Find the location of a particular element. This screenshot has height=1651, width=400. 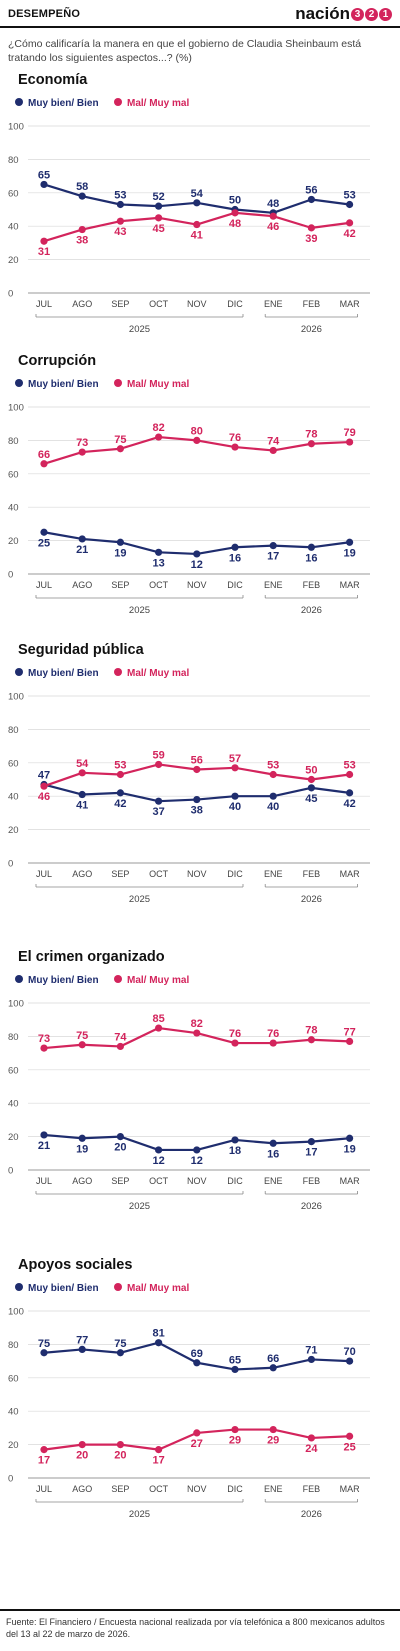

logo-digit-2: 2 is located at coordinates (371, 14).